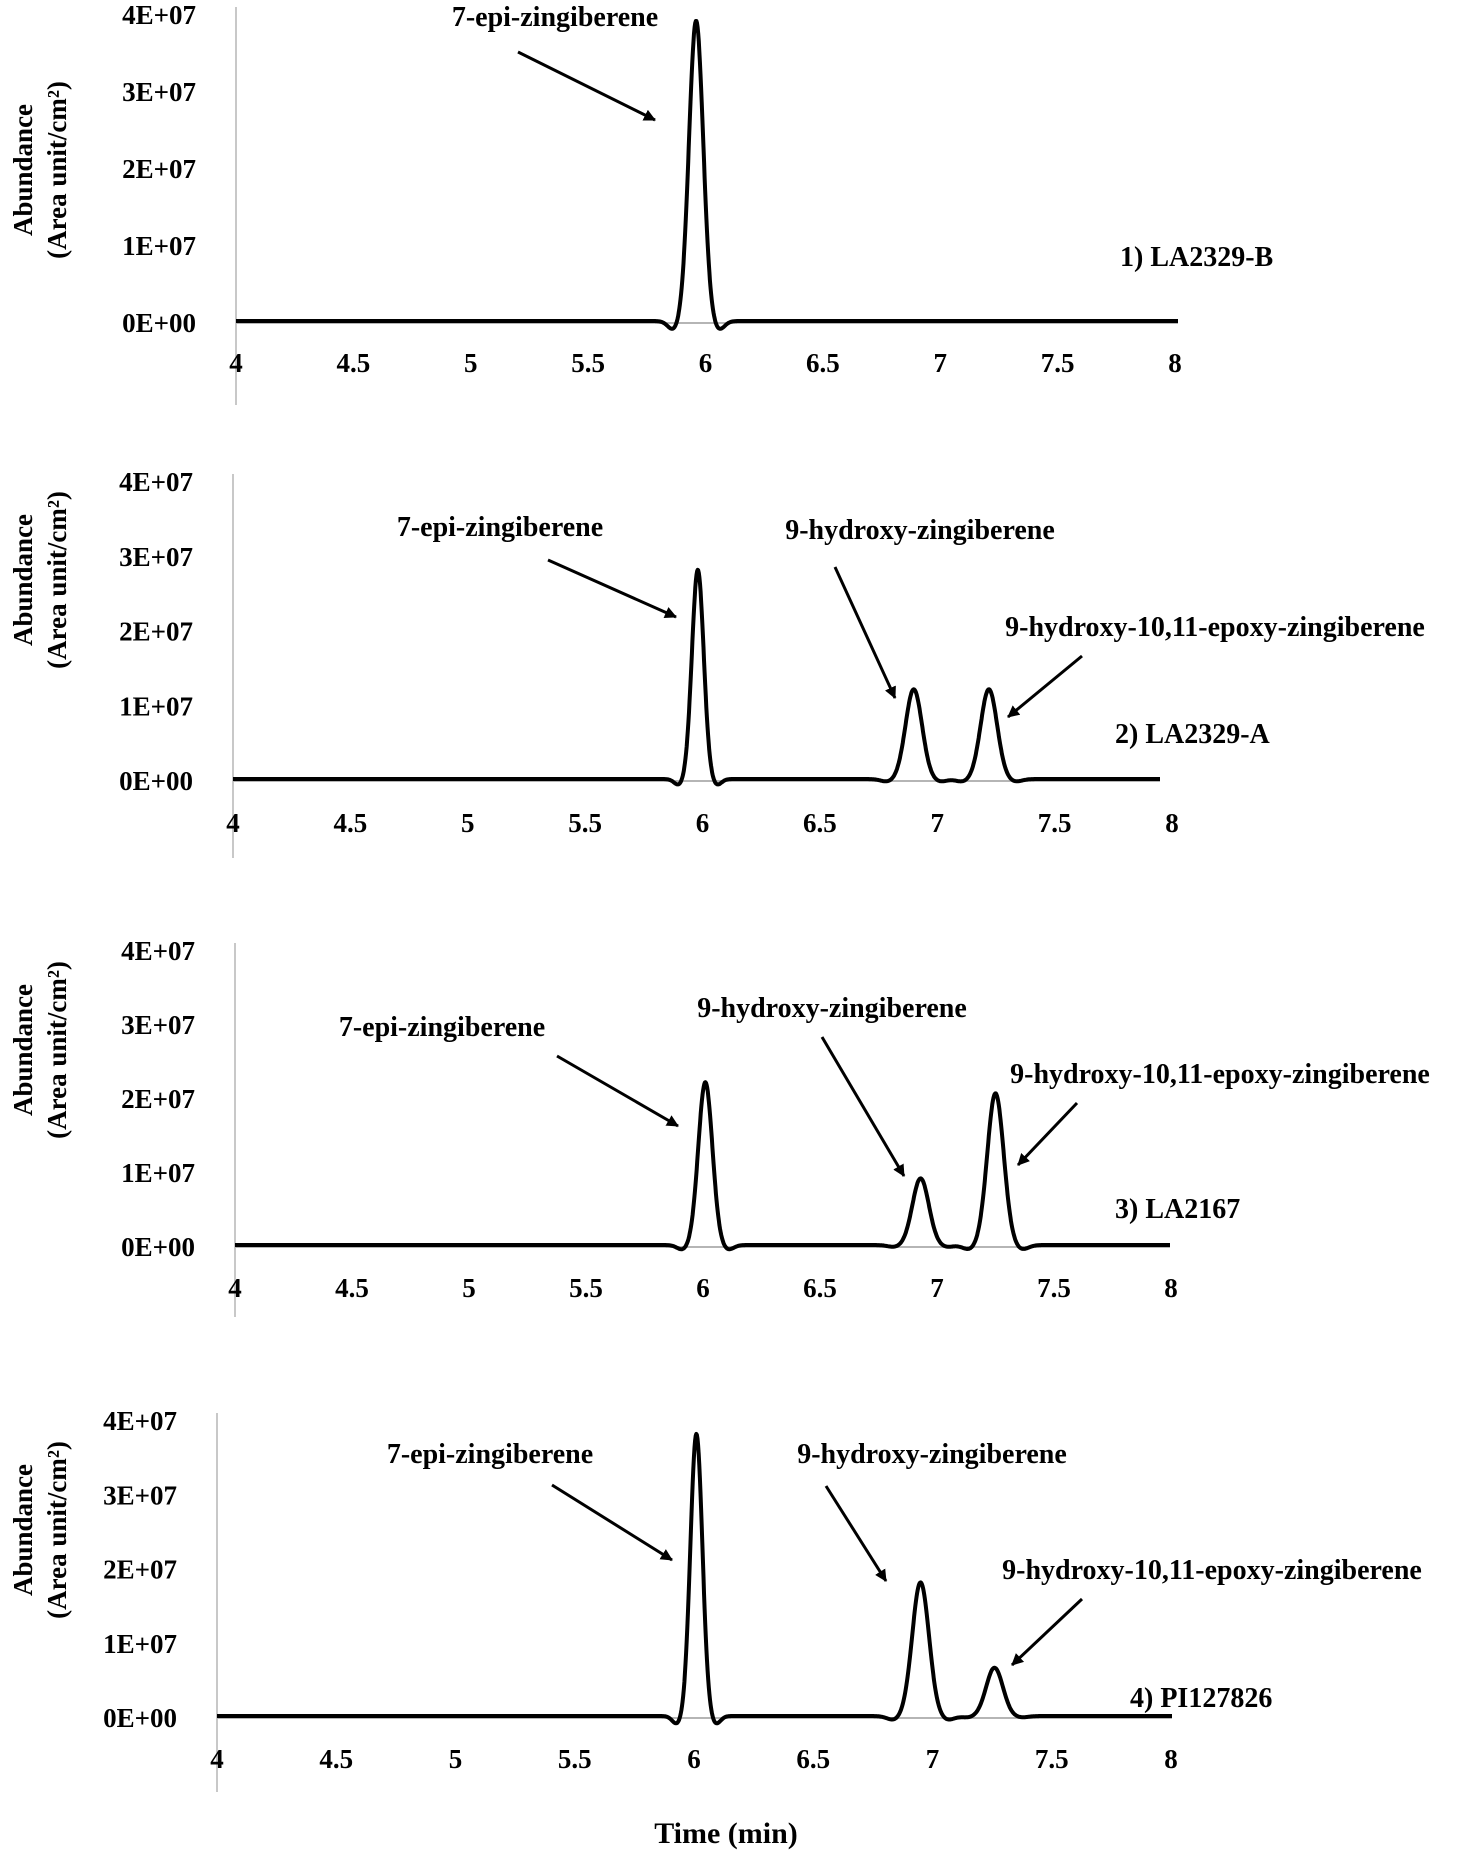  Describe the element at coordinates (726, 1833) in the screenshot. I see `x-axis-title: Time (min)` at that location.